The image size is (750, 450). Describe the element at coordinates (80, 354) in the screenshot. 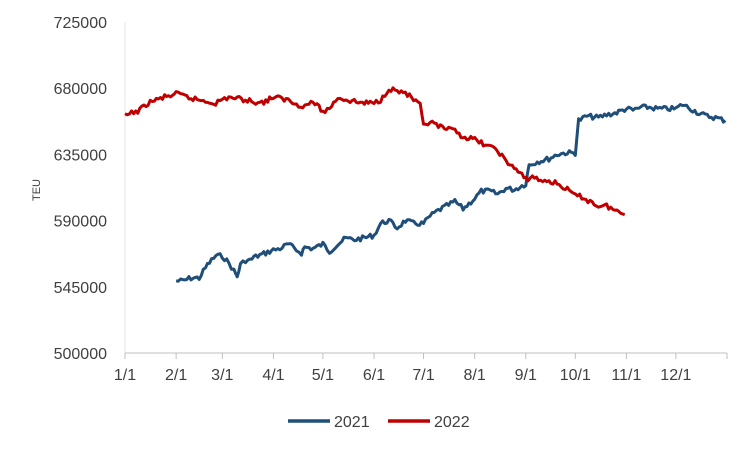

I see `y-tick-label: 500000` at that location.